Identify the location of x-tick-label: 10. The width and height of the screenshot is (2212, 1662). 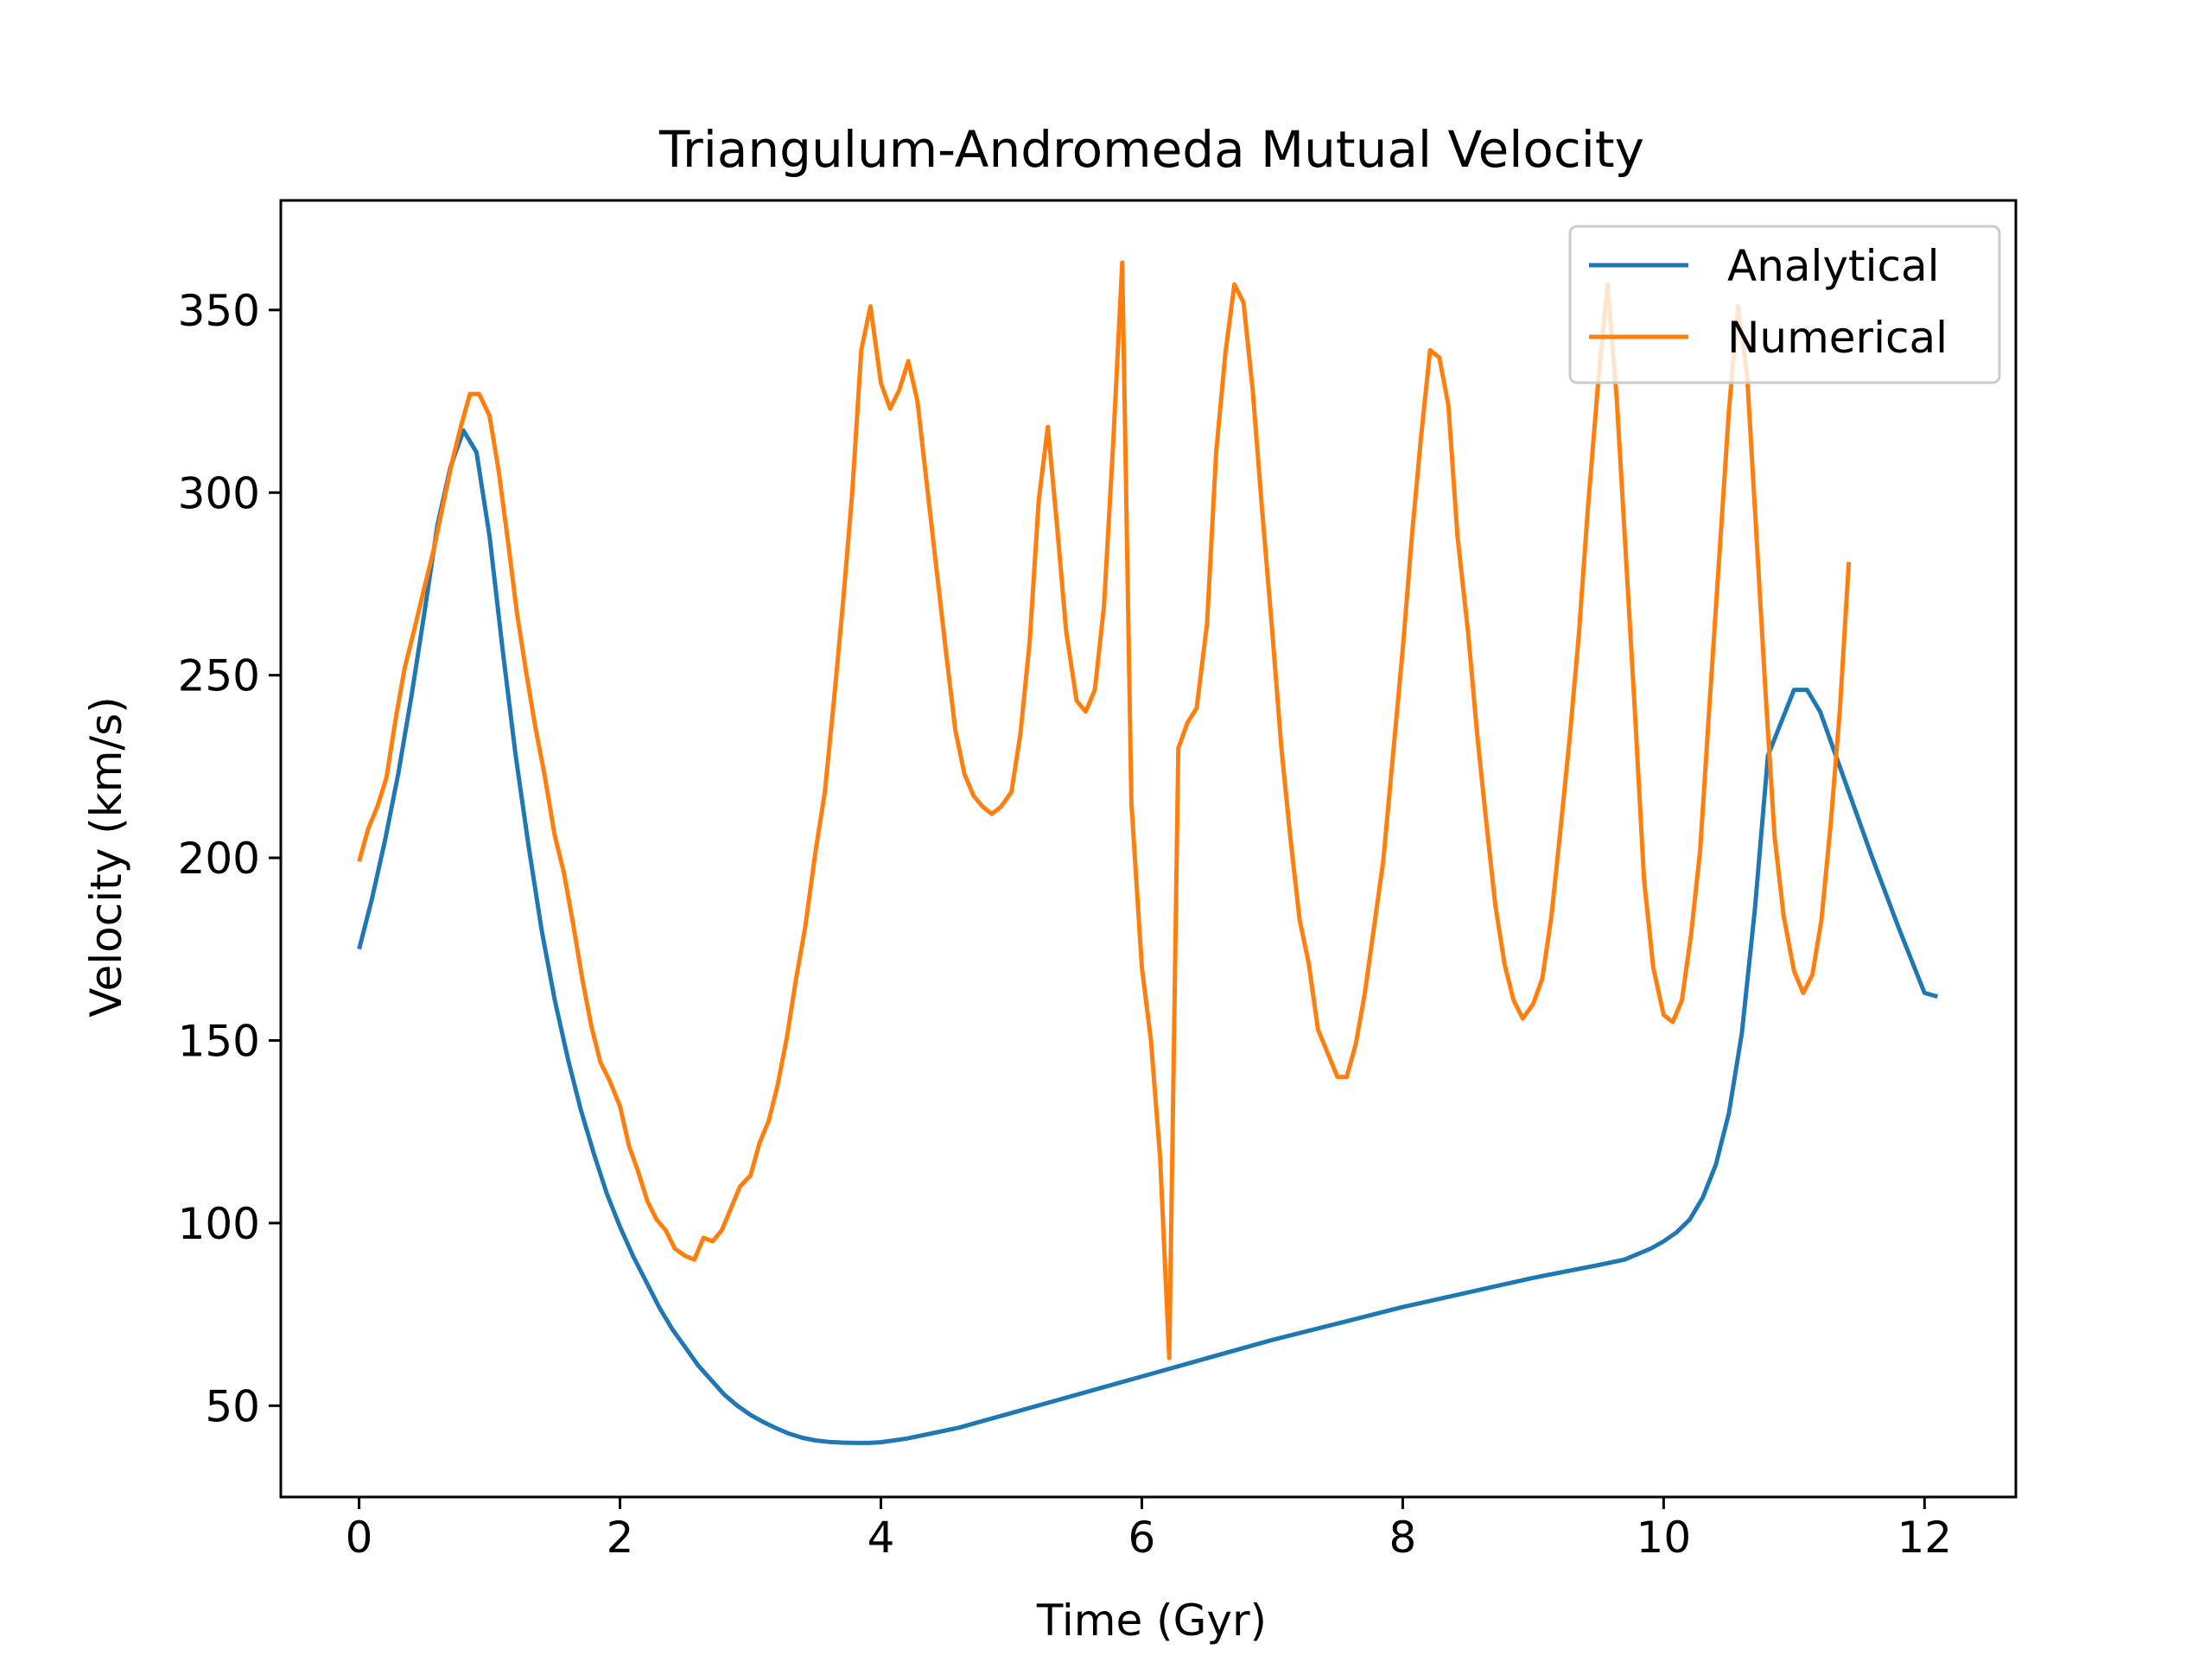
(1664, 1538).